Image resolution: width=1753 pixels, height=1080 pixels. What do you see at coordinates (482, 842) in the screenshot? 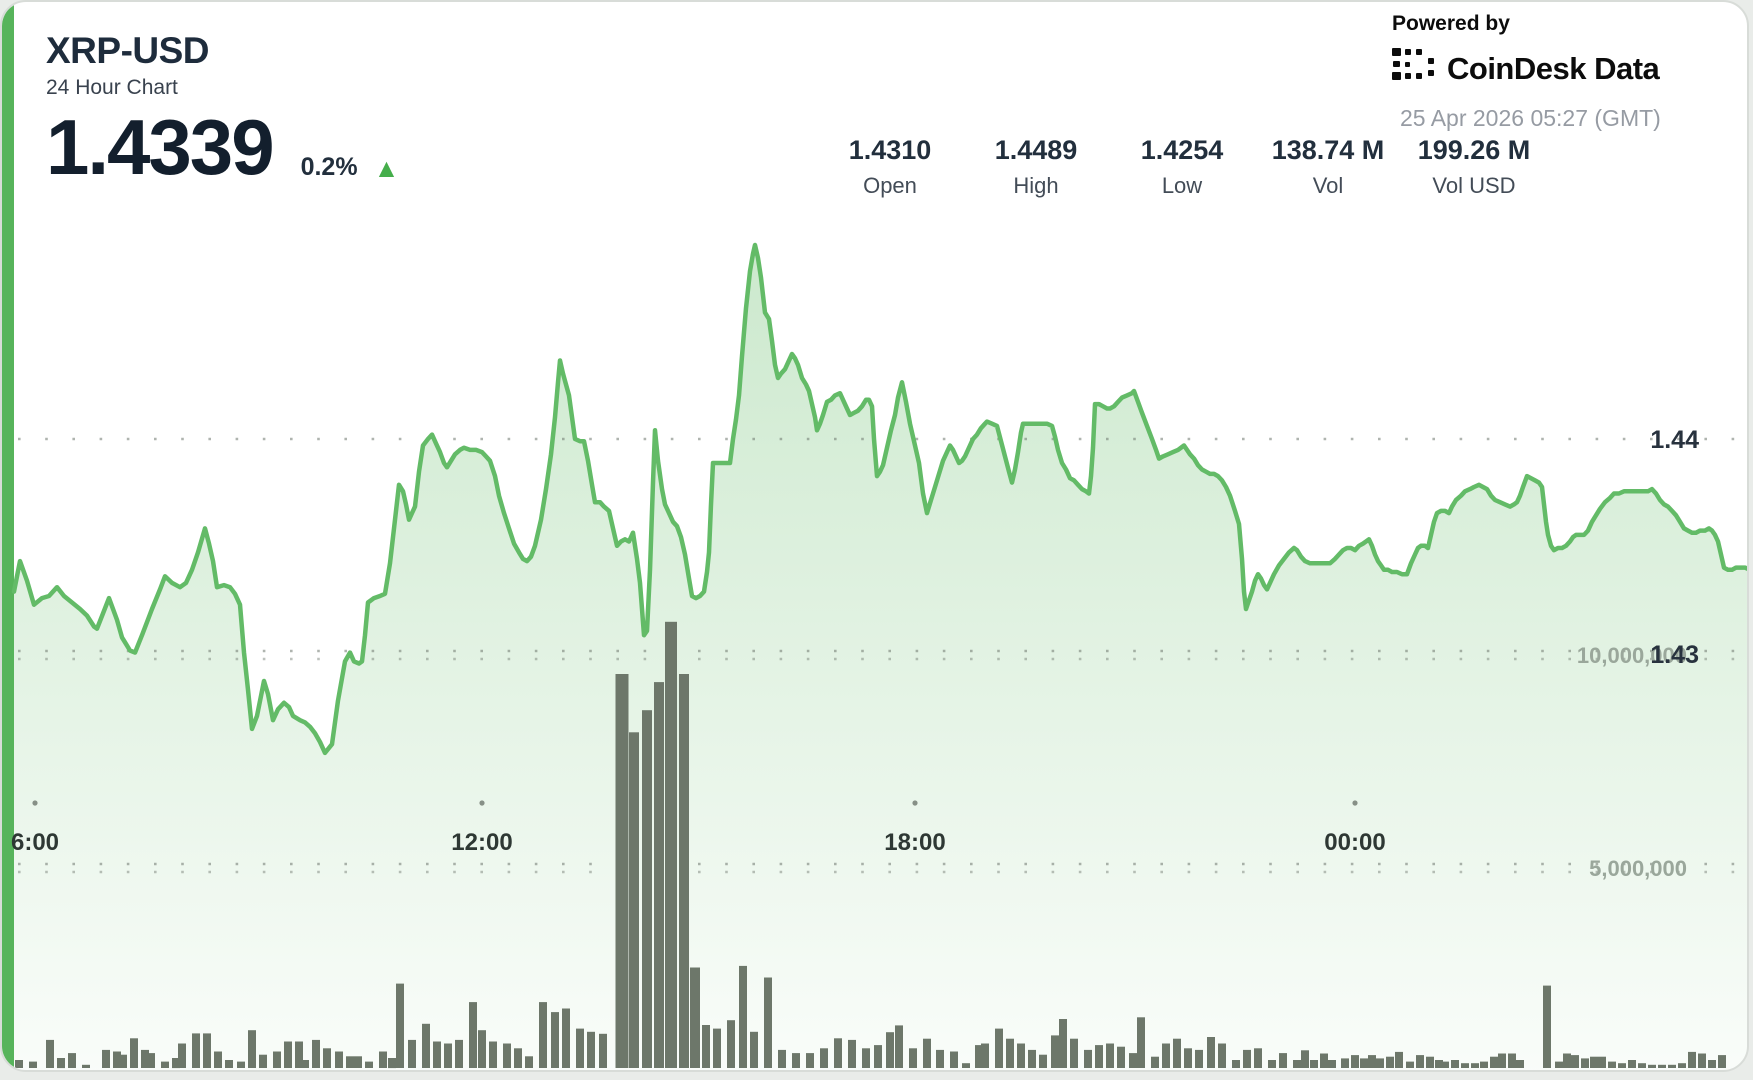
I see `x-axis-label-12: 12:00` at bounding box center [482, 842].